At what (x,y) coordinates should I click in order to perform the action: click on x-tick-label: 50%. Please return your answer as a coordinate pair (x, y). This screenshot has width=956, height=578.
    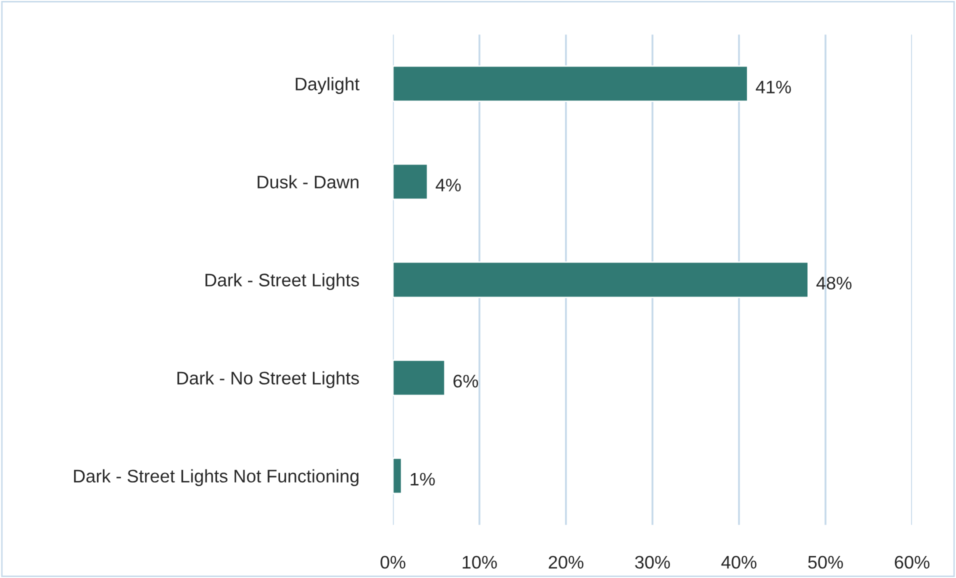
    Looking at the image, I should click on (825, 562).